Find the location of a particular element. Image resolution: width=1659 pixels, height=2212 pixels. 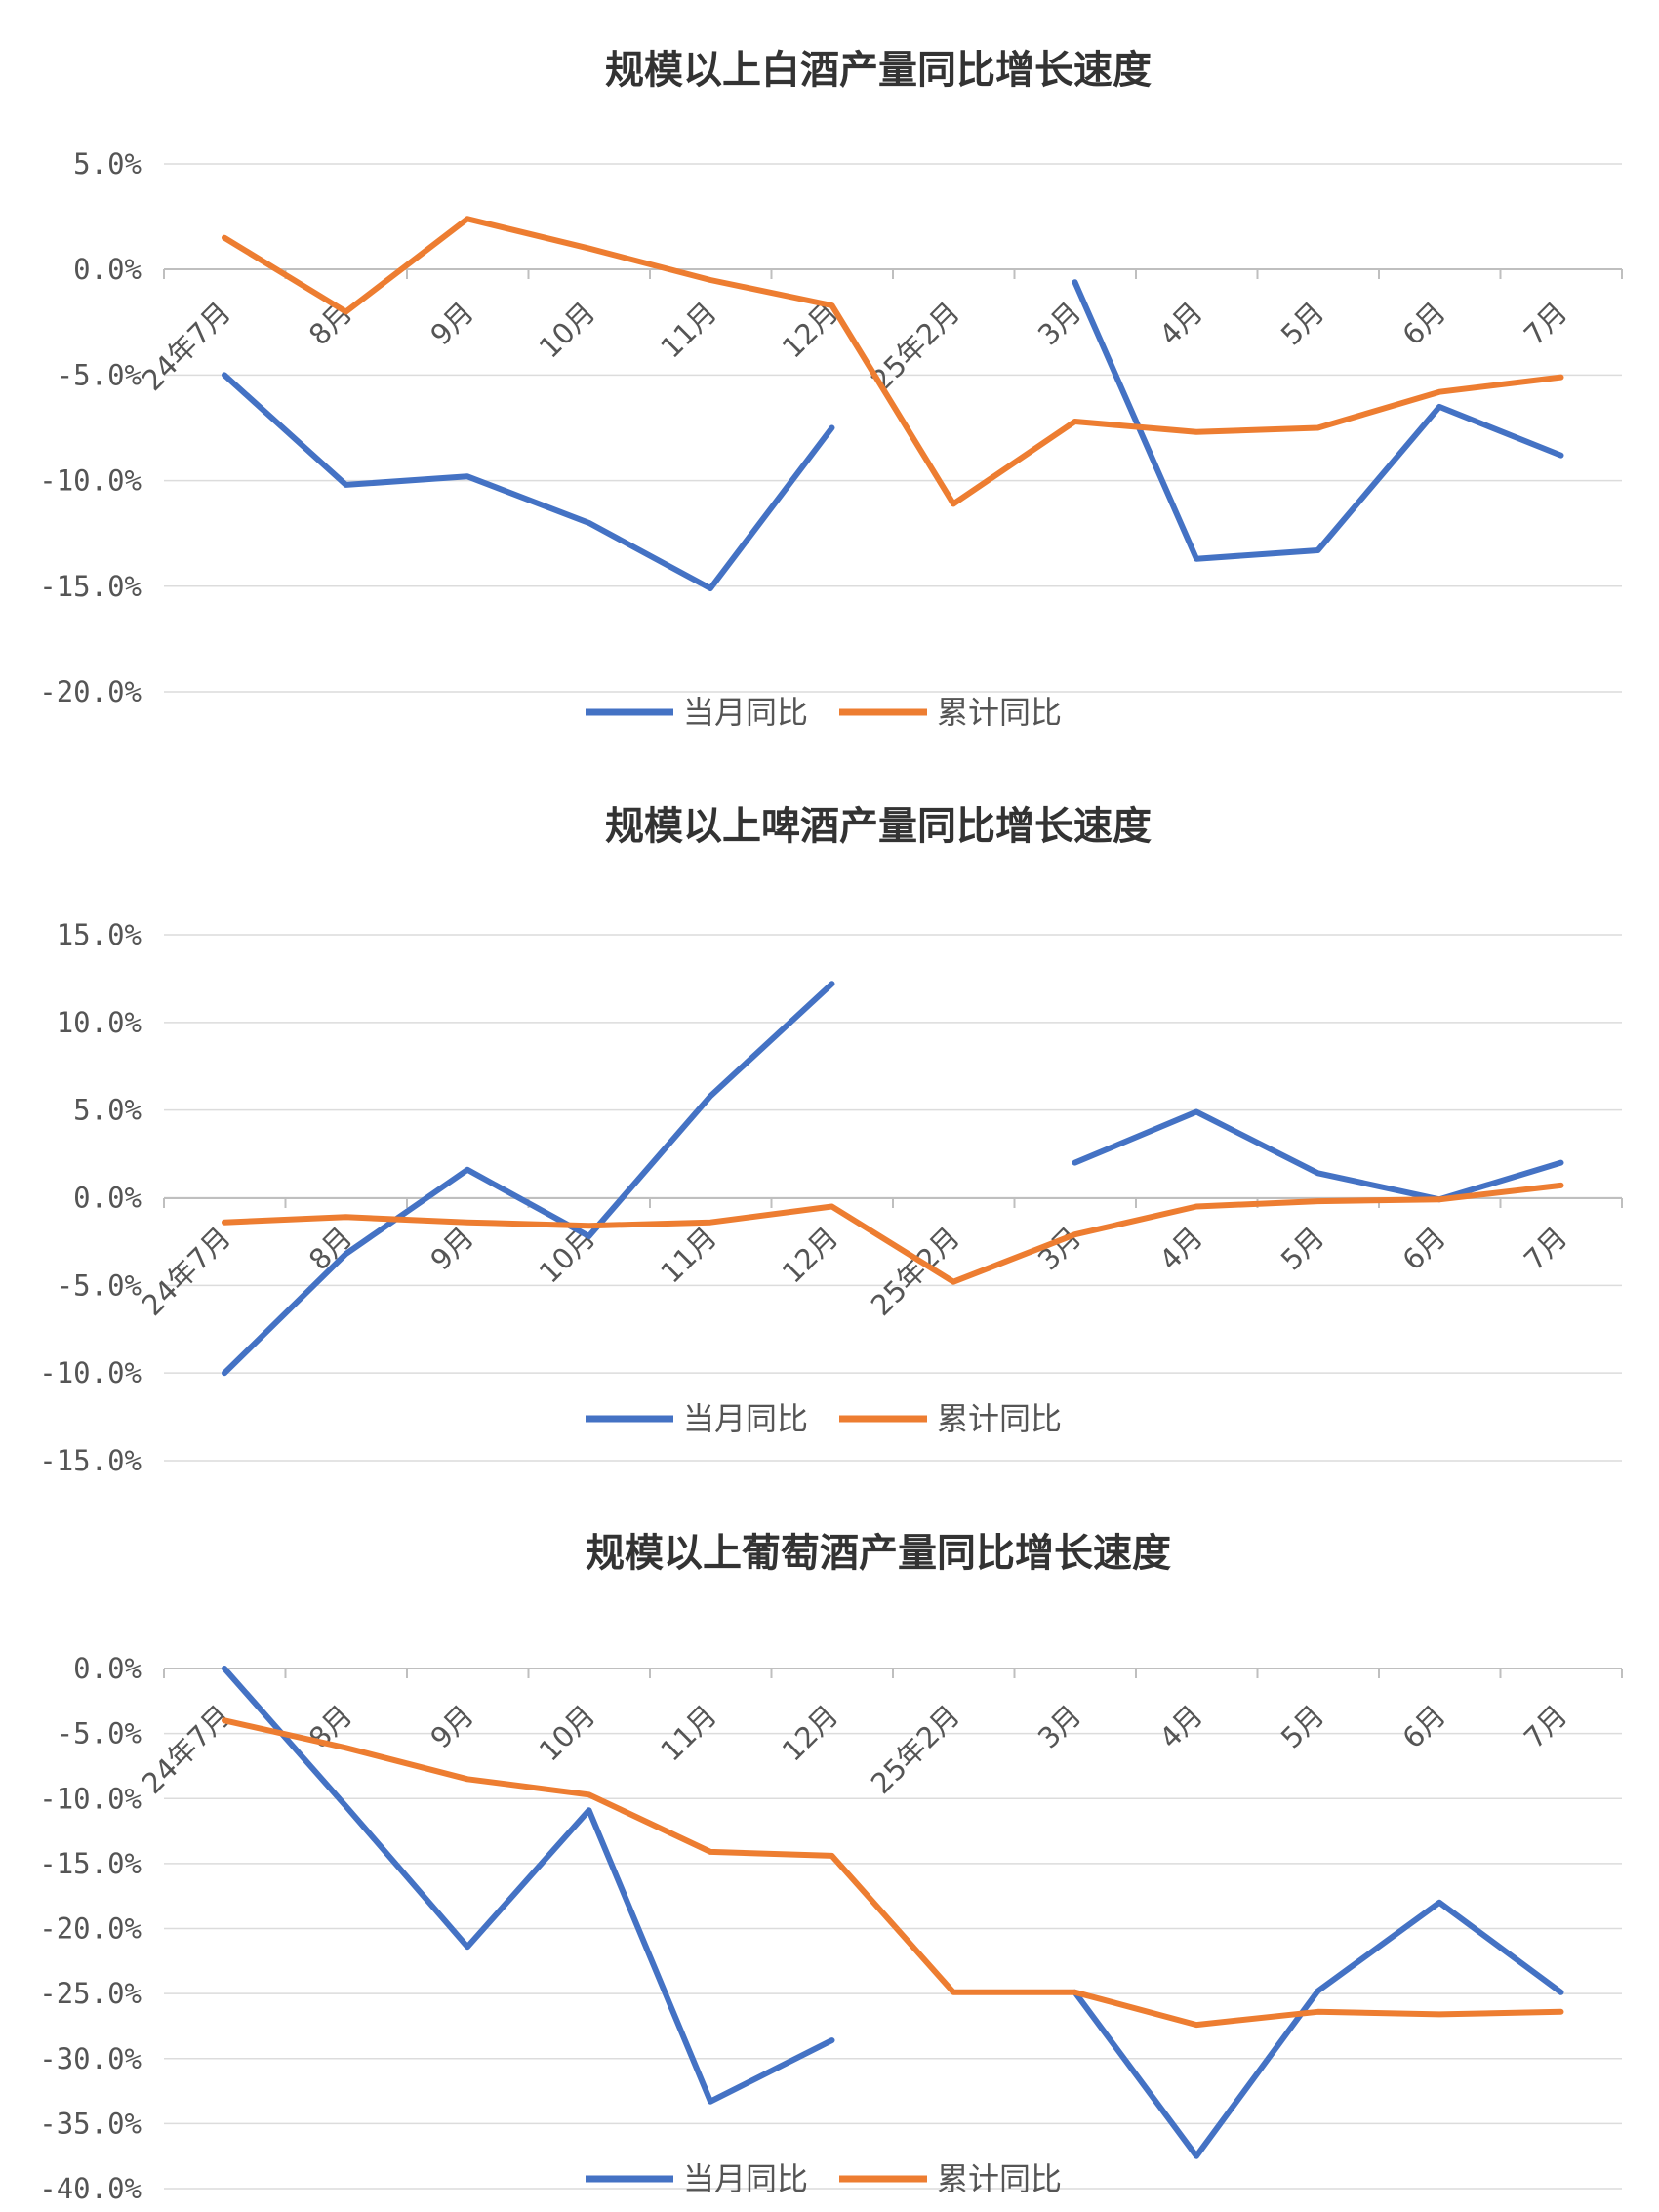

y-tick-label: -25.0% is located at coordinates (90, 1994).